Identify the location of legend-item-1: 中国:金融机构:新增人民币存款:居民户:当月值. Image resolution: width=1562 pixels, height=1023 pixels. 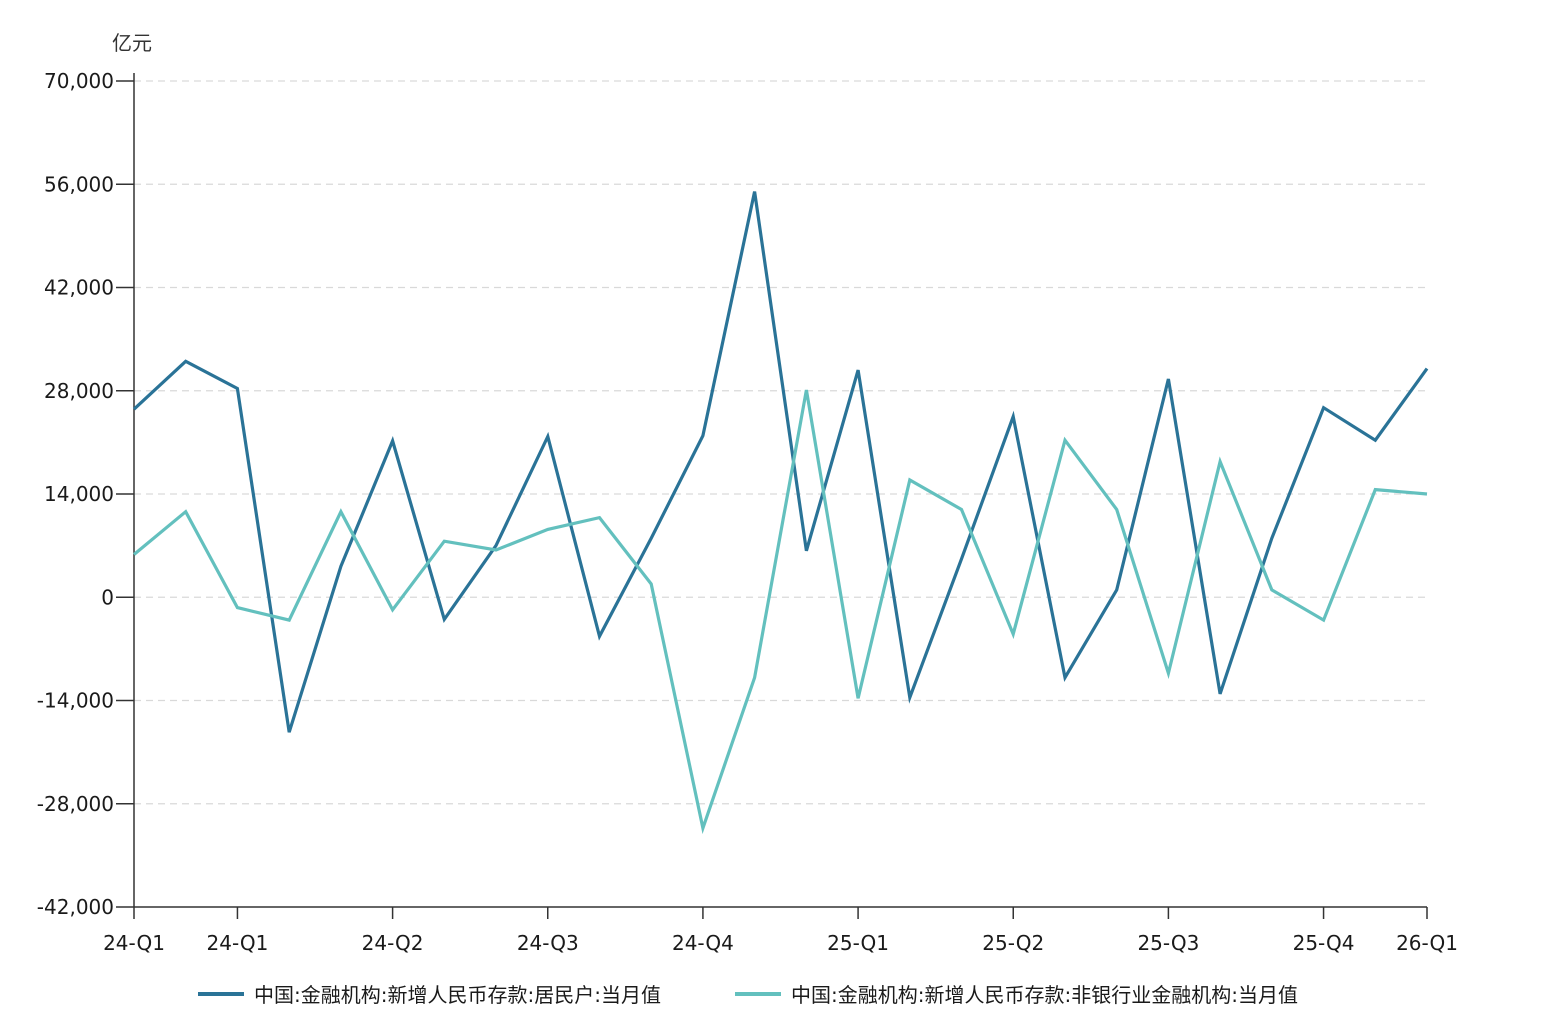
(429, 995).